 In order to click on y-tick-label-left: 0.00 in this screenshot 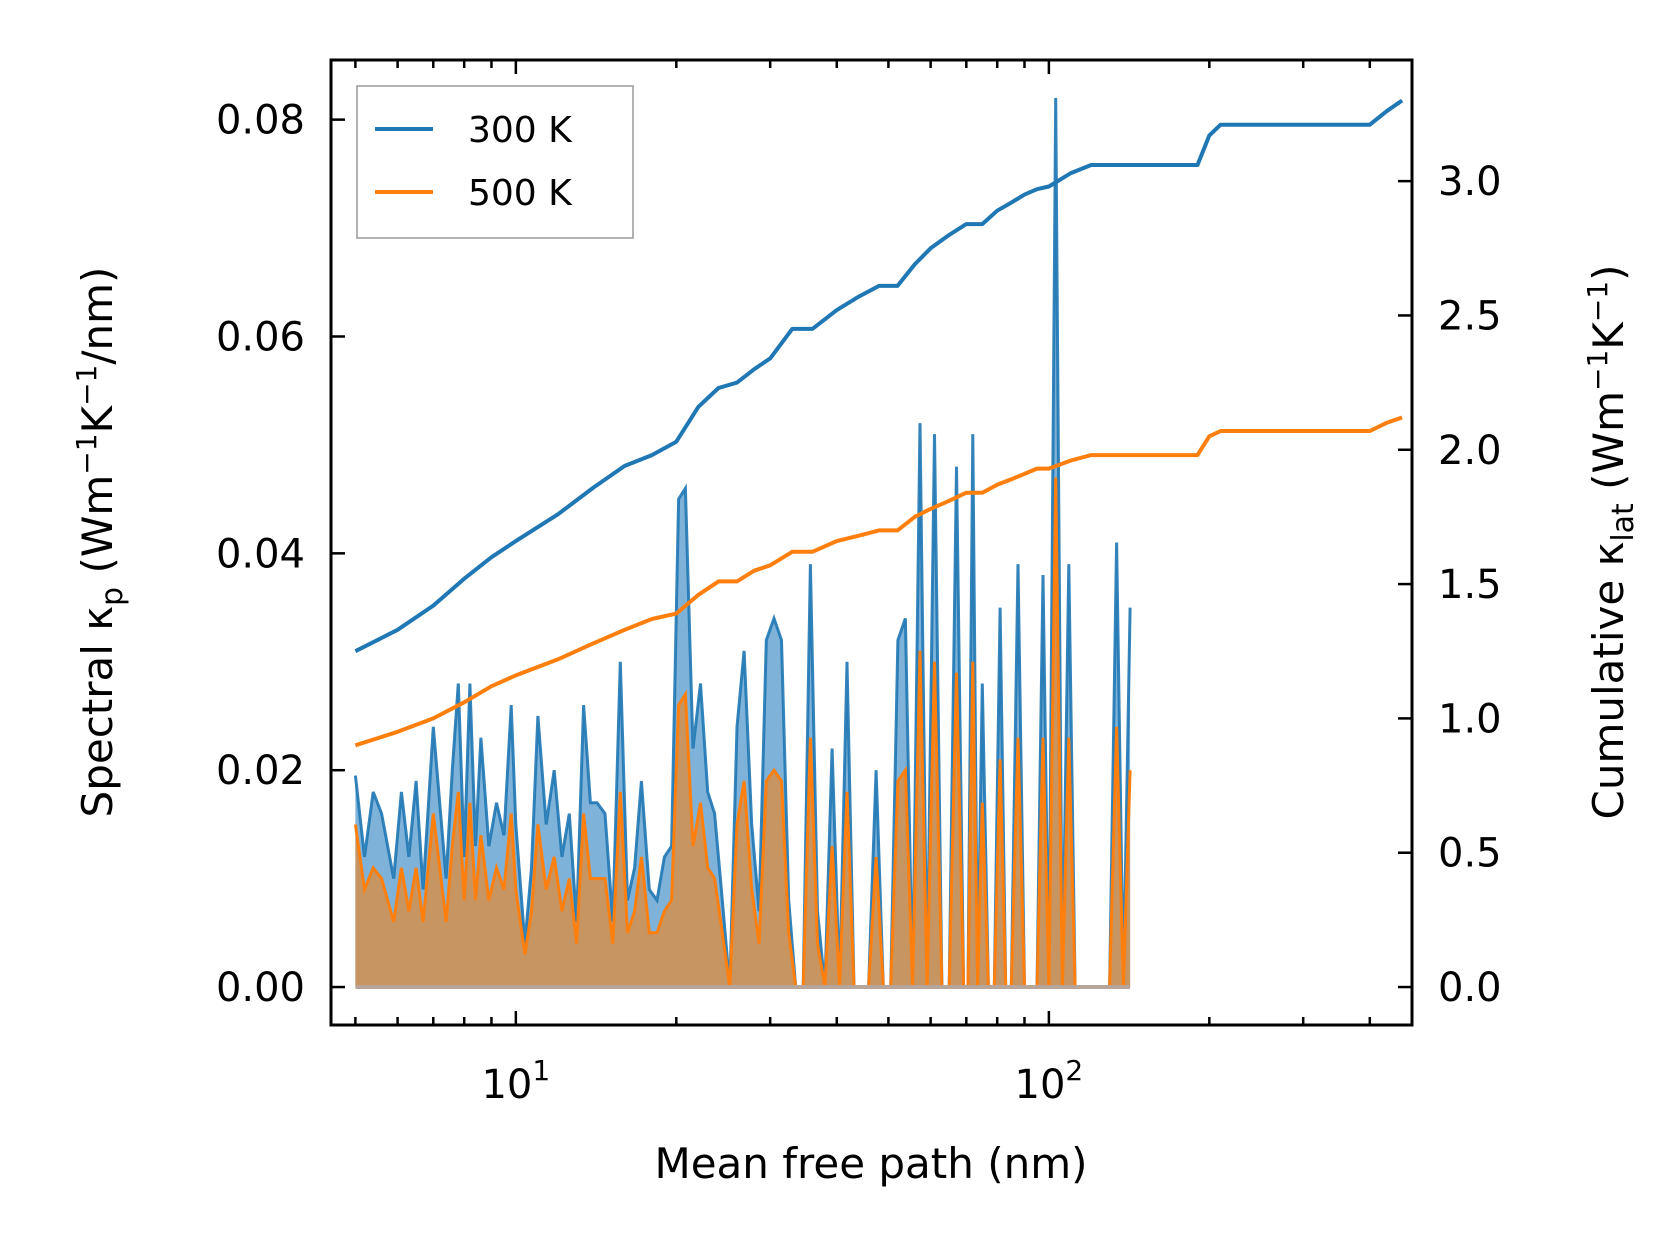, I will do `click(260, 988)`.